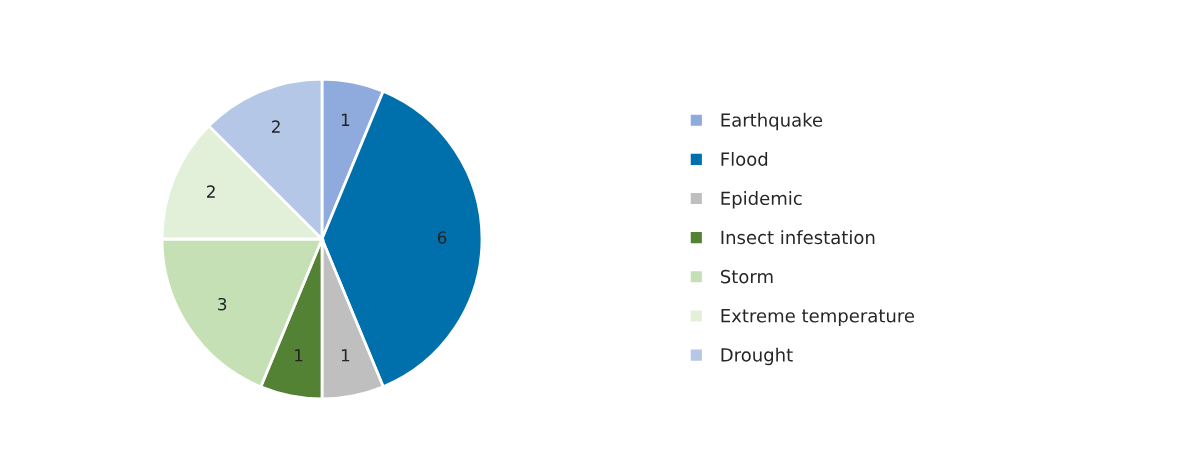 The height and width of the screenshot is (452, 1188). I want to click on legend-label: Insect infestation, so click(798, 237).